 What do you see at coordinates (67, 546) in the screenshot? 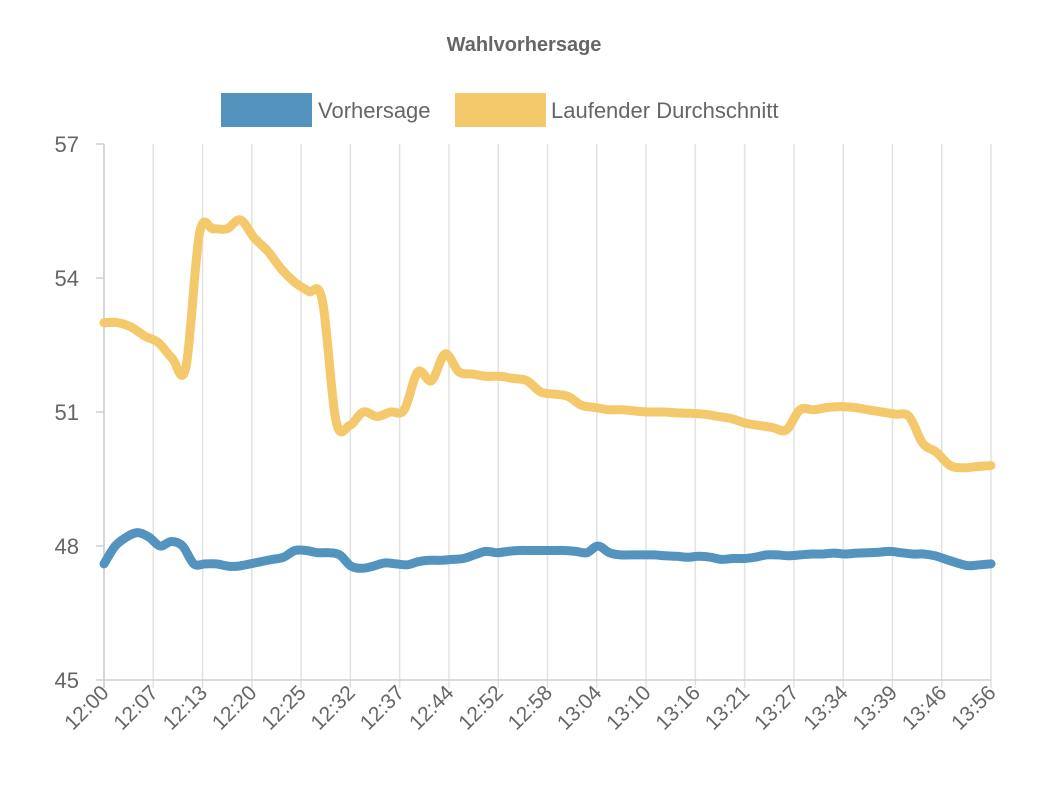
I see `y-tick-label: 48` at bounding box center [67, 546].